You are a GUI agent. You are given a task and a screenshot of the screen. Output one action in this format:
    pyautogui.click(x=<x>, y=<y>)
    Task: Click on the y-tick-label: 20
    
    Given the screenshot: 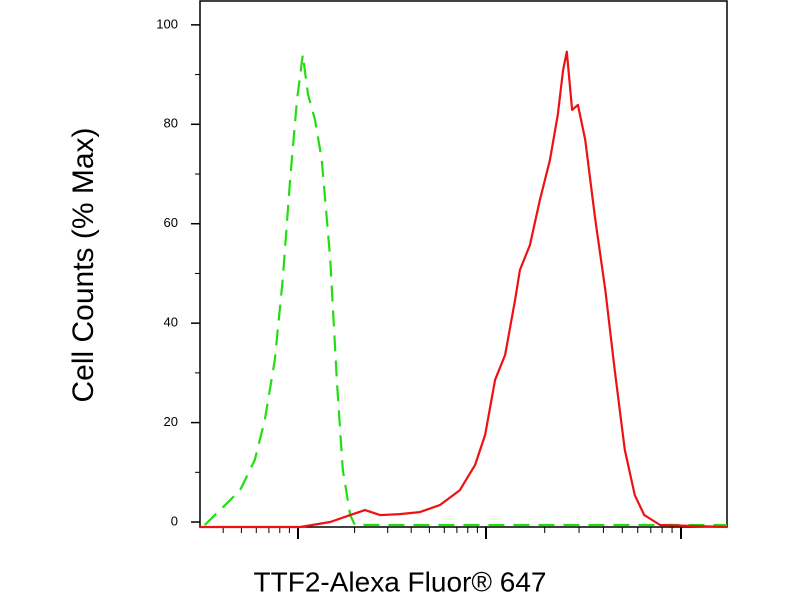 What is the action you would take?
    pyautogui.click(x=171, y=421)
    